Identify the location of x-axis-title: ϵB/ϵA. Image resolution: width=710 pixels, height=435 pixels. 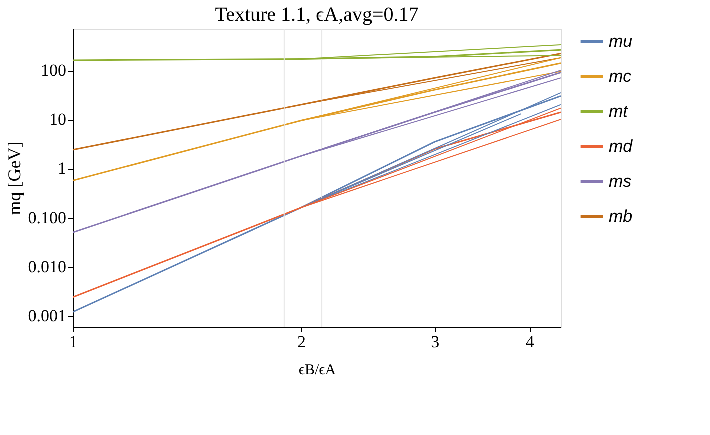
(317, 370).